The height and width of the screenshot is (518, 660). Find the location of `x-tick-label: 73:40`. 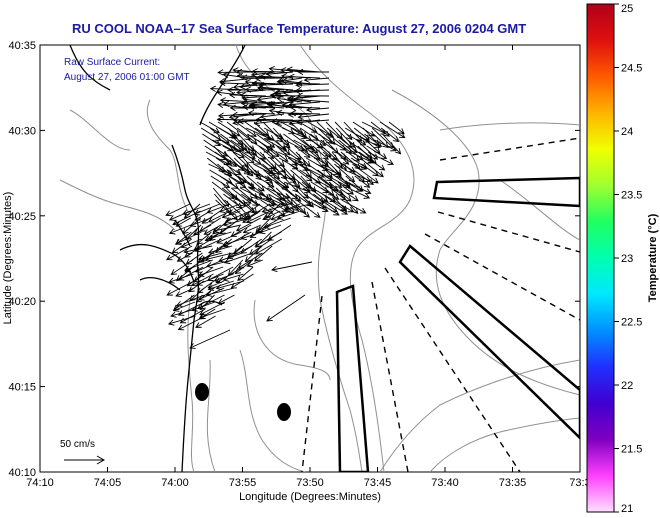

x-tick-label: 73:40 is located at coordinates (445, 483).